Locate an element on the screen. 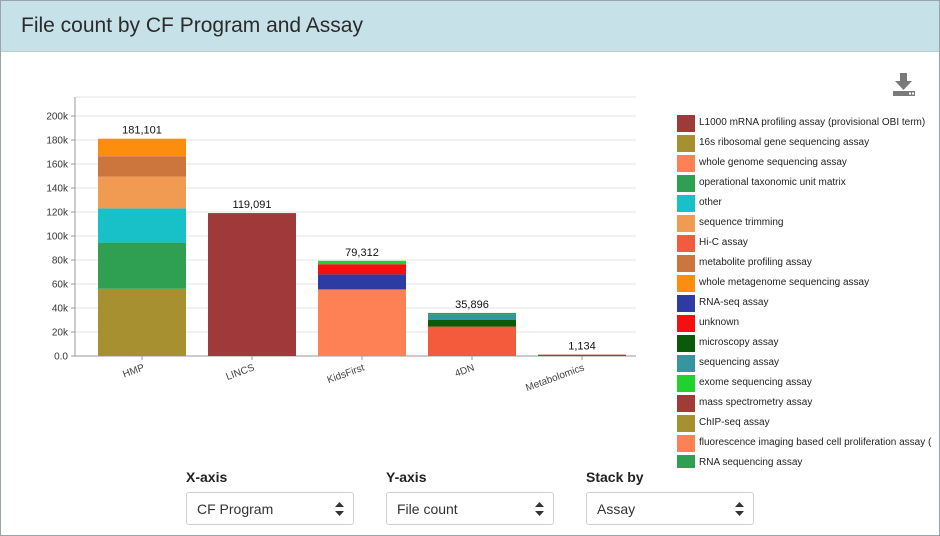 The image size is (940, 536). legend-label: whole metagenome sequencing assay is located at coordinates (784, 282).